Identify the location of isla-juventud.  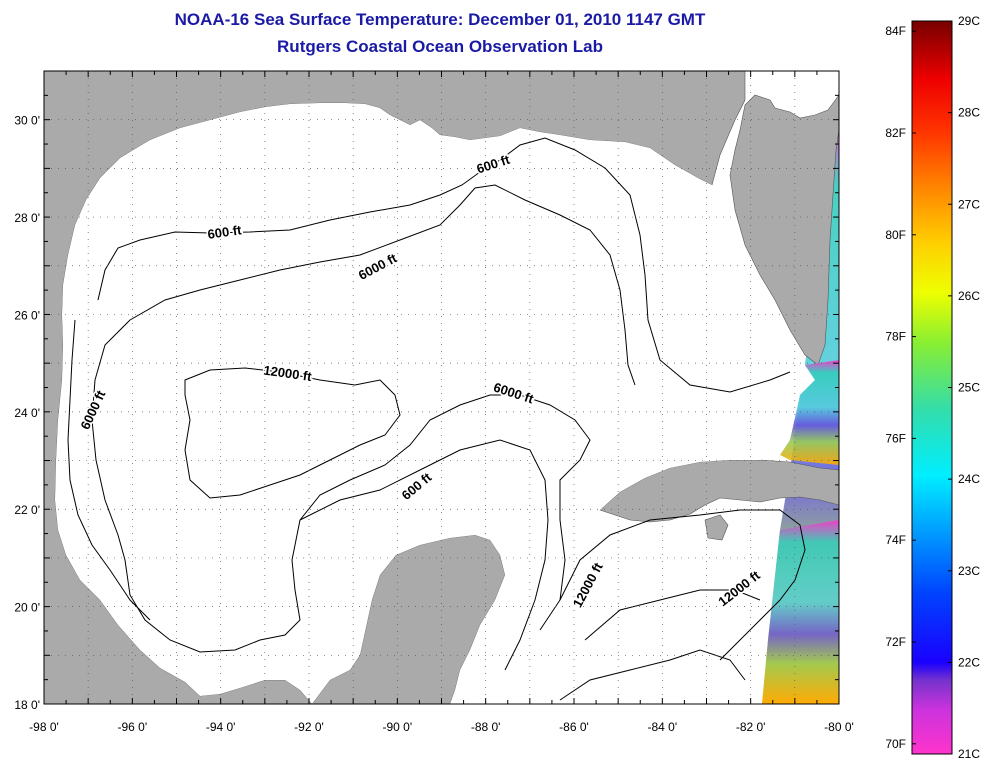
(716, 527).